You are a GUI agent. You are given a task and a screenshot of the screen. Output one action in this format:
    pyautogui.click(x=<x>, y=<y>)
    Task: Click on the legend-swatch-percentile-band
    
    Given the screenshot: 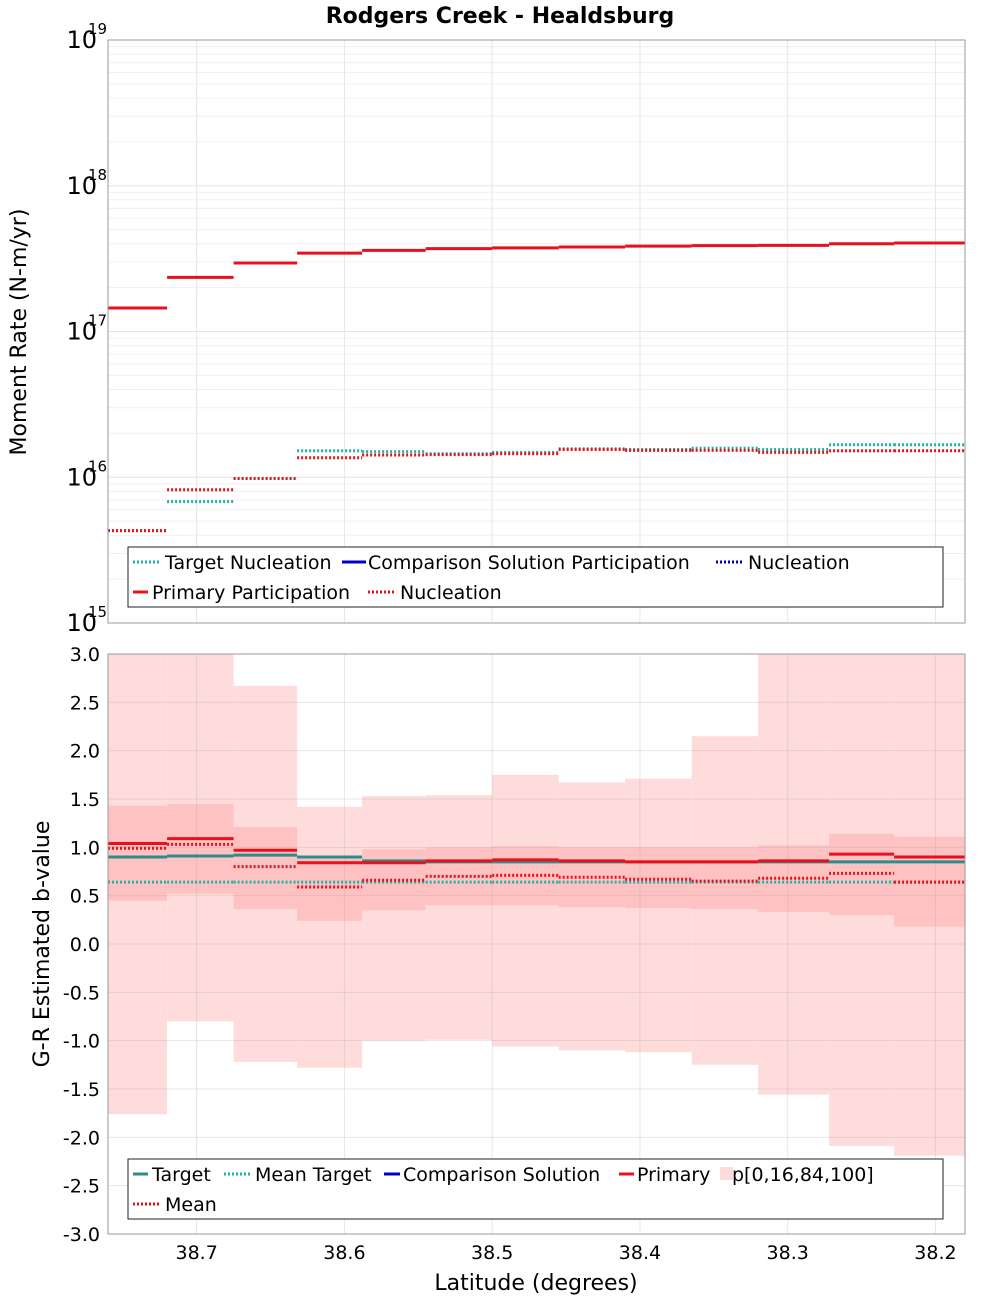 What is the action you would take?
    pyautogui.click(x=726, y=1173)
    